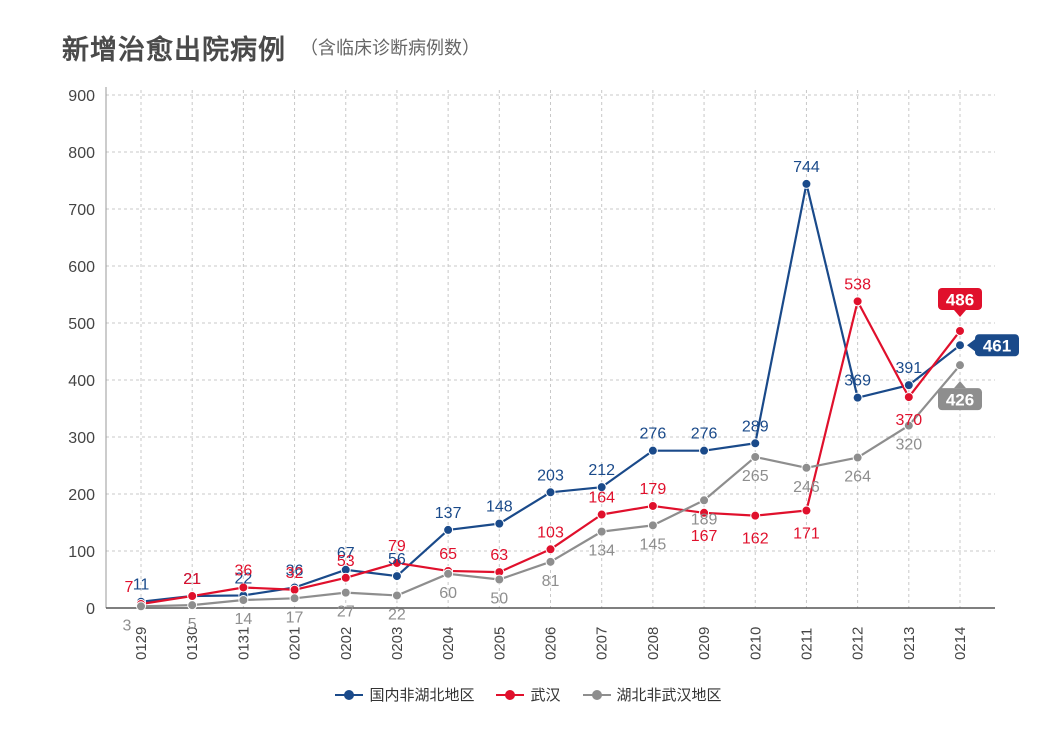 The image size is (1057, 736). Describe the element at coordinates (448, 513) in the screenshot. I see `data-label: 137` at that location.